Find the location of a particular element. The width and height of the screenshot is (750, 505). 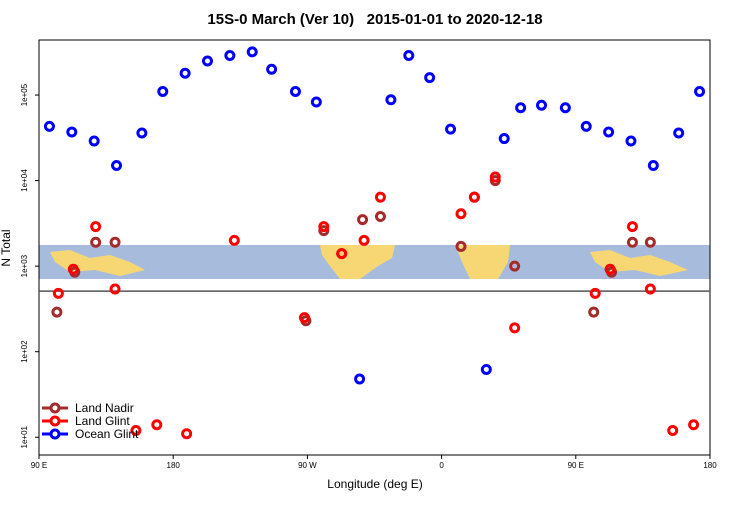

map-band is located at coordinates (374, 262).